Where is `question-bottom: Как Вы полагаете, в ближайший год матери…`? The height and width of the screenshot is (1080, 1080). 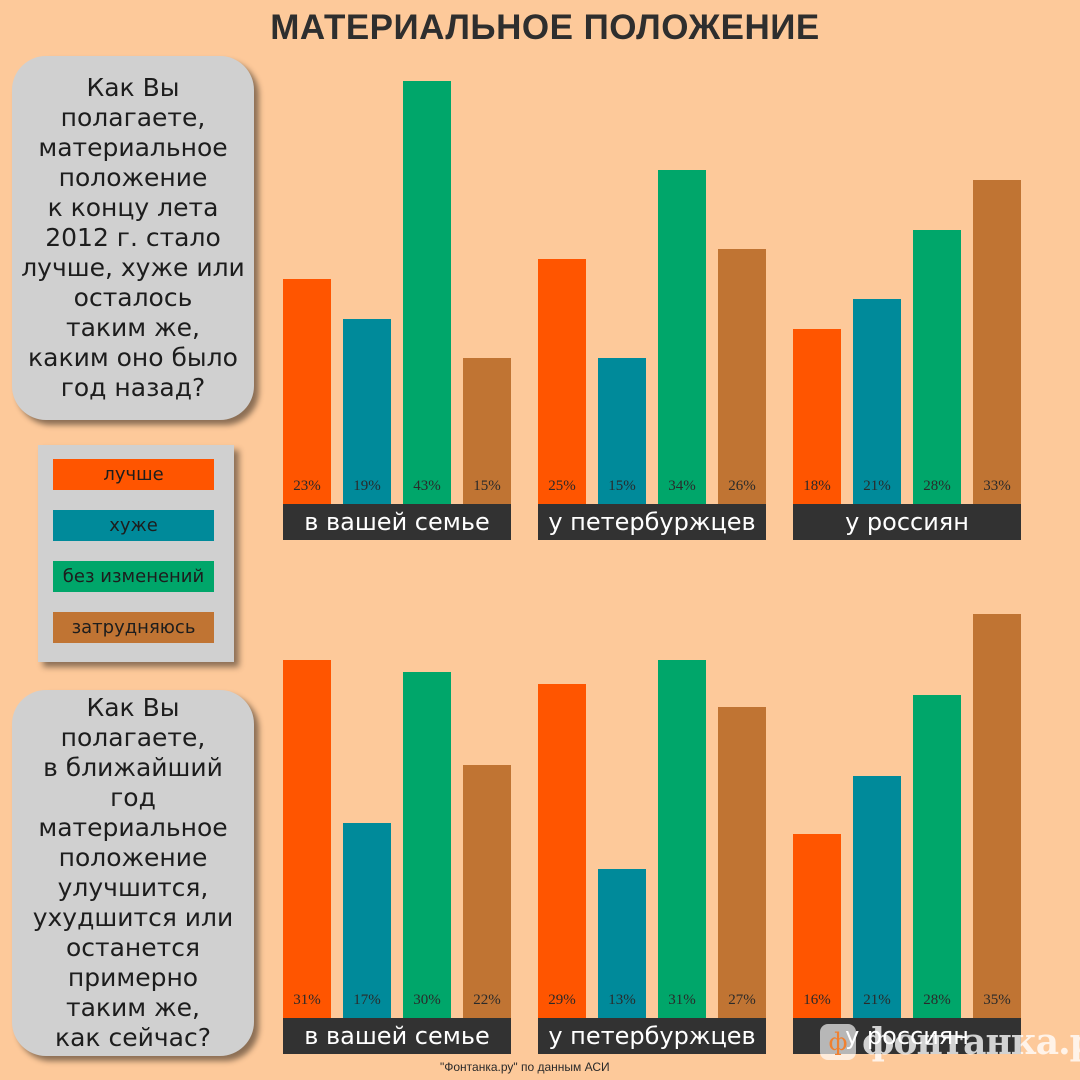
question-bottom: Как Вы полагаете, в ближайший год матери… is located at coordinates (133, 873).